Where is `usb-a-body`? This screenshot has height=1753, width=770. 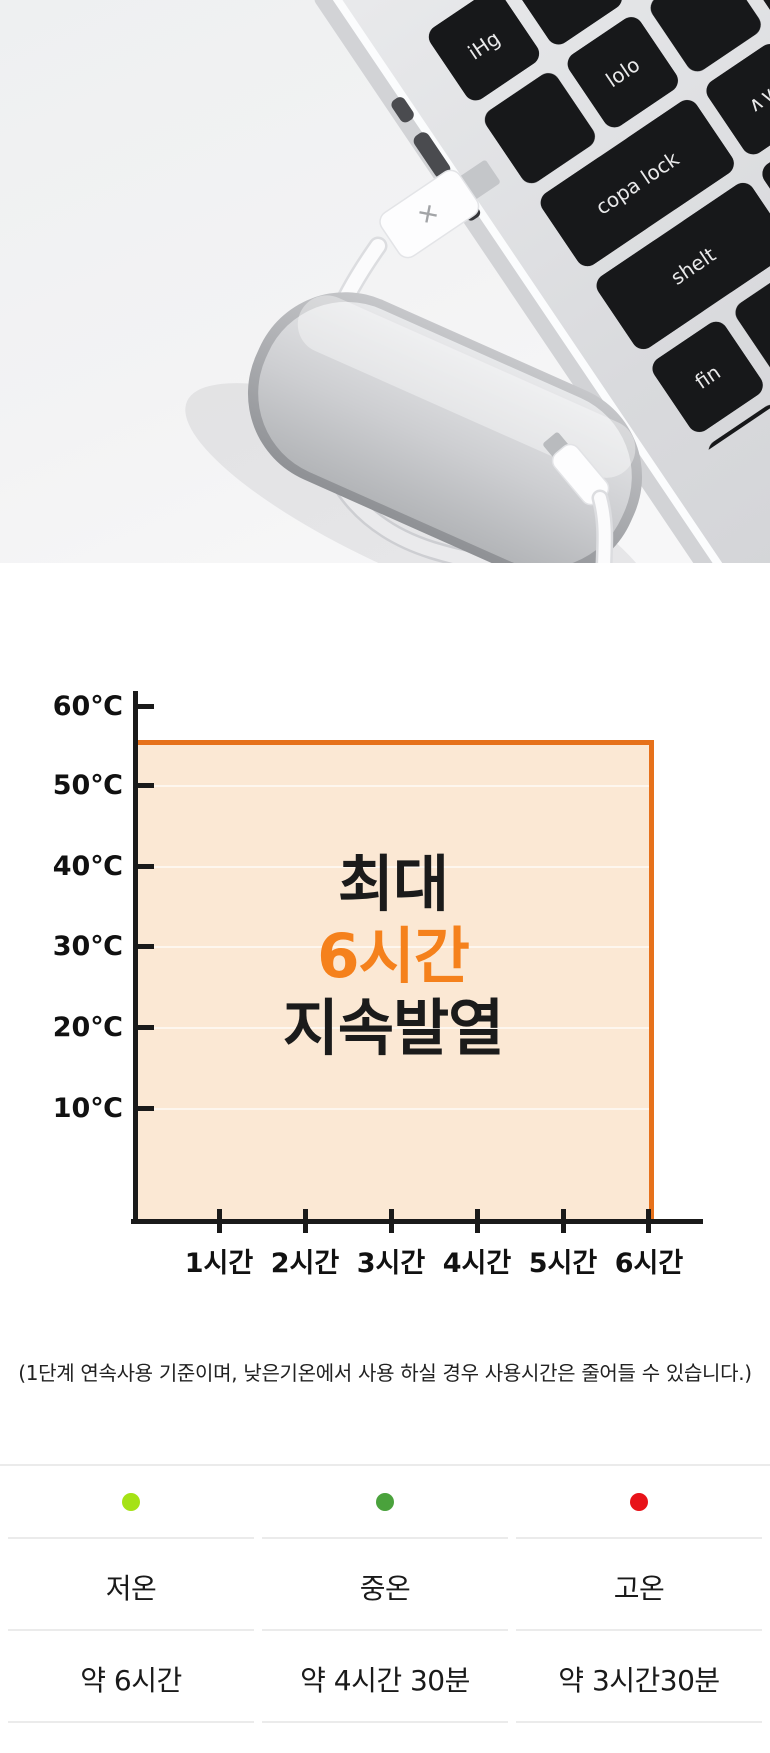 usb-a-body is located at coordinates (429, 214).